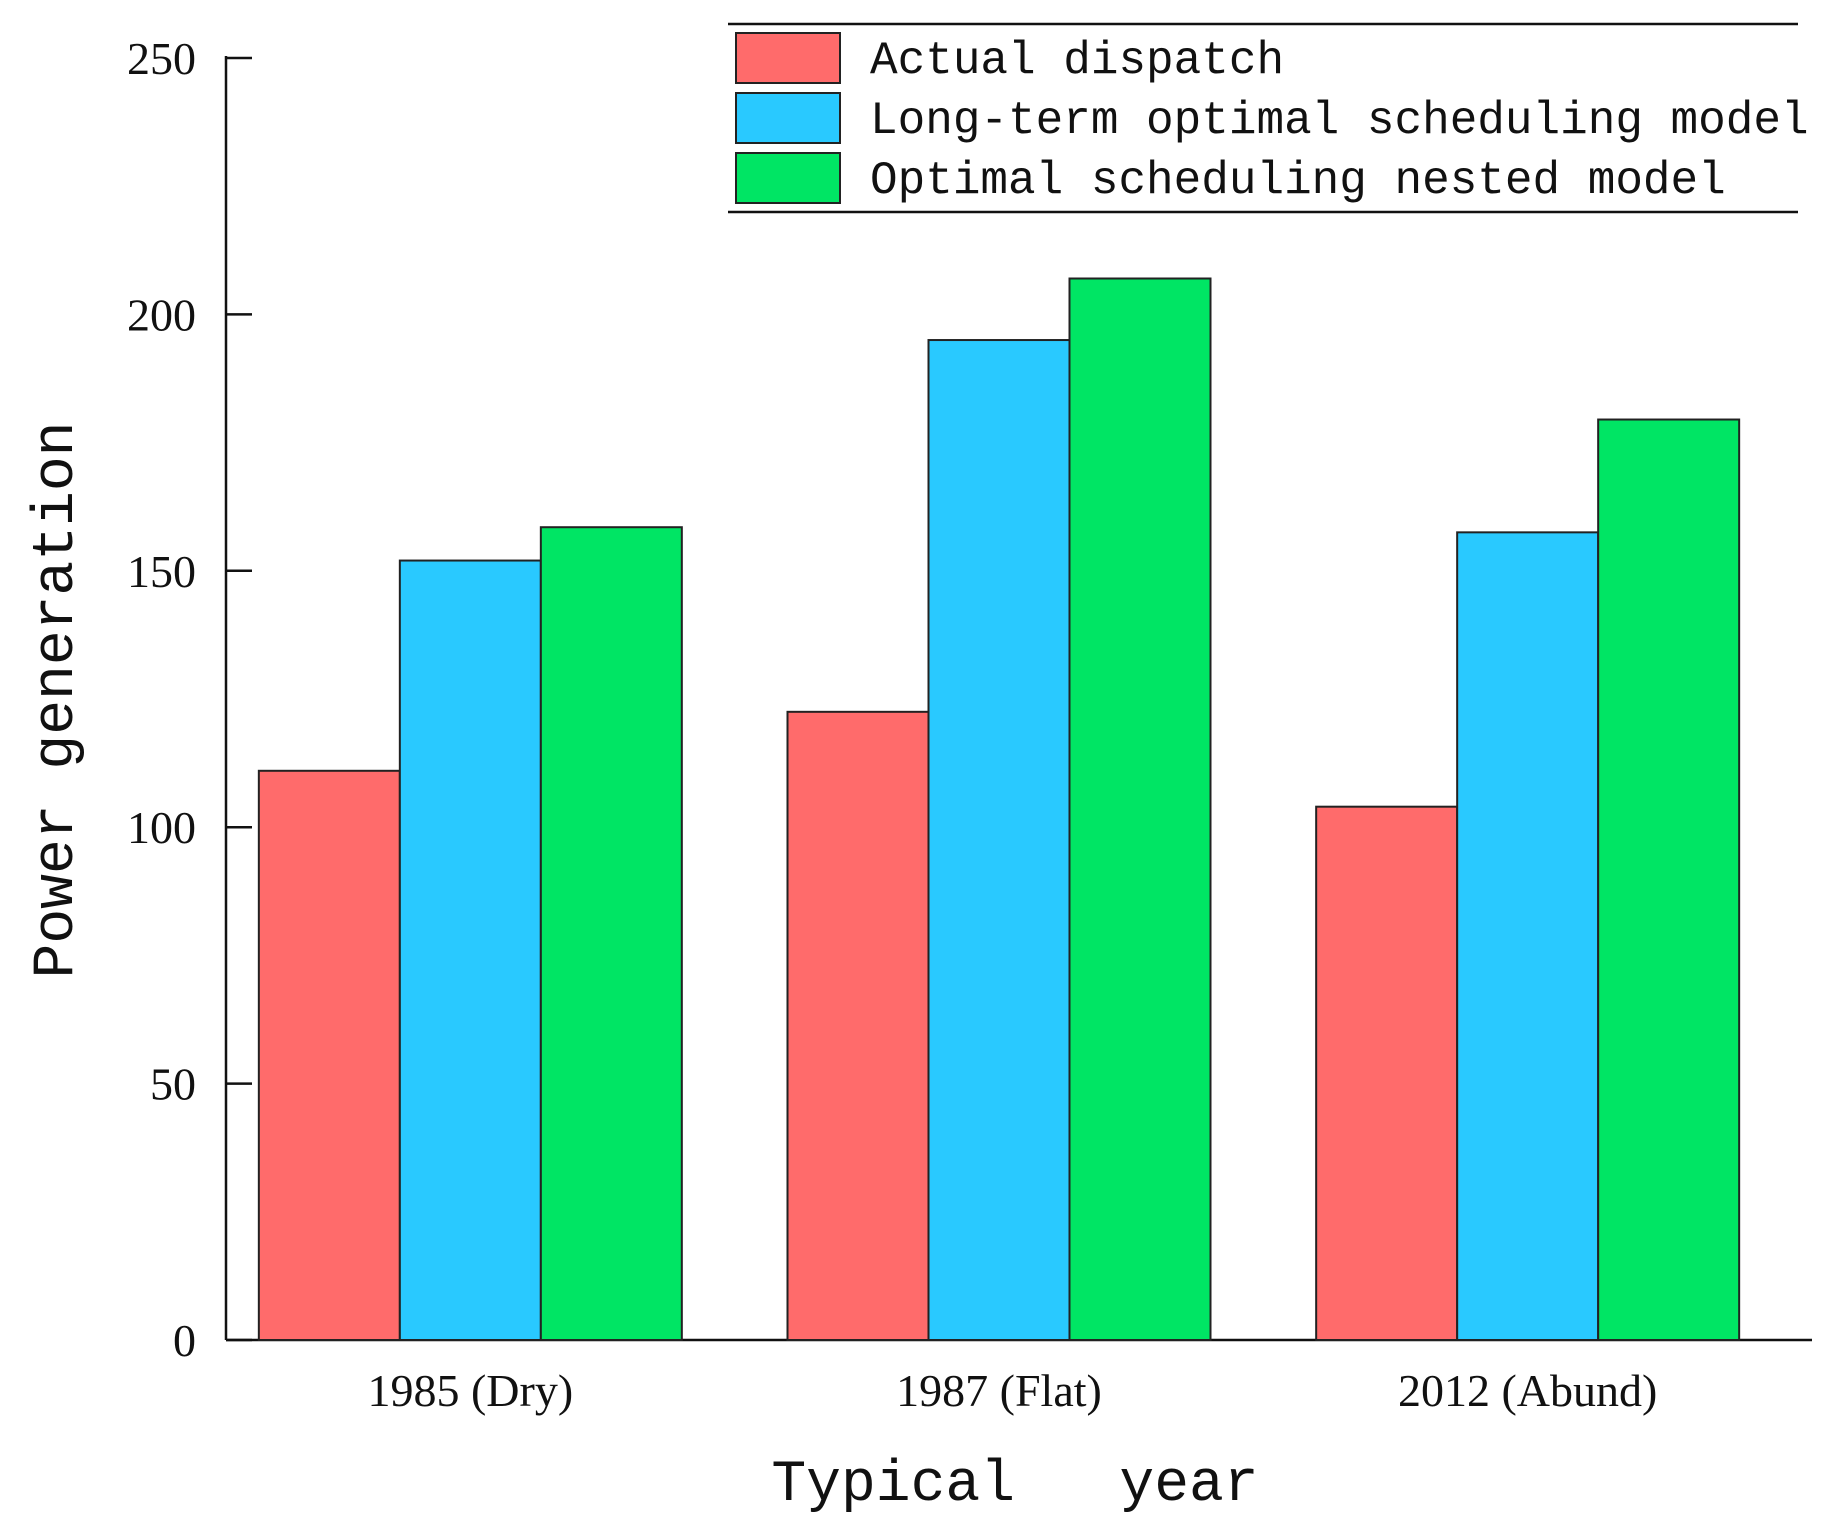 Image resolution: width=1826 pixels, height=1532 pixels. Describe the element at coordinates (189, 699) in the screenshot. I see `y-axis: 0 50 100 150 200 250` at that location.